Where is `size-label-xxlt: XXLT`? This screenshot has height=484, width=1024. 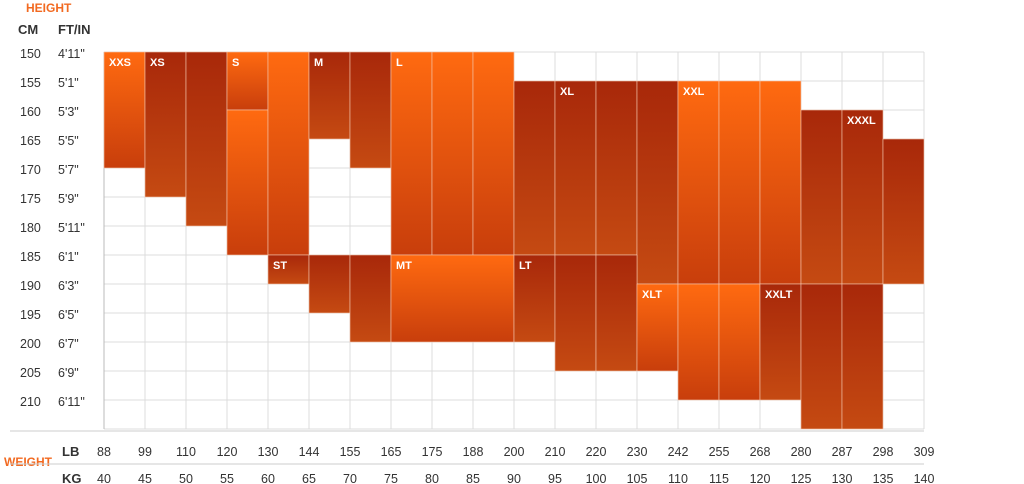 size-label-xxlt: XXLT is located at coordinates (779, 295).